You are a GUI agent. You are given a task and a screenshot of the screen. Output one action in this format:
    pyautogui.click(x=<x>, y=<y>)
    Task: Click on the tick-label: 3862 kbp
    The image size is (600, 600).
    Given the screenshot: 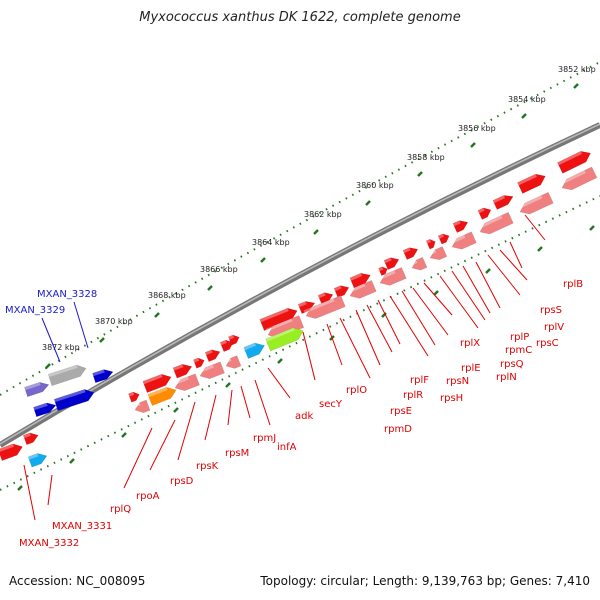 What is the action you would take?
    pyautogui.click(x=323, y=214)
    